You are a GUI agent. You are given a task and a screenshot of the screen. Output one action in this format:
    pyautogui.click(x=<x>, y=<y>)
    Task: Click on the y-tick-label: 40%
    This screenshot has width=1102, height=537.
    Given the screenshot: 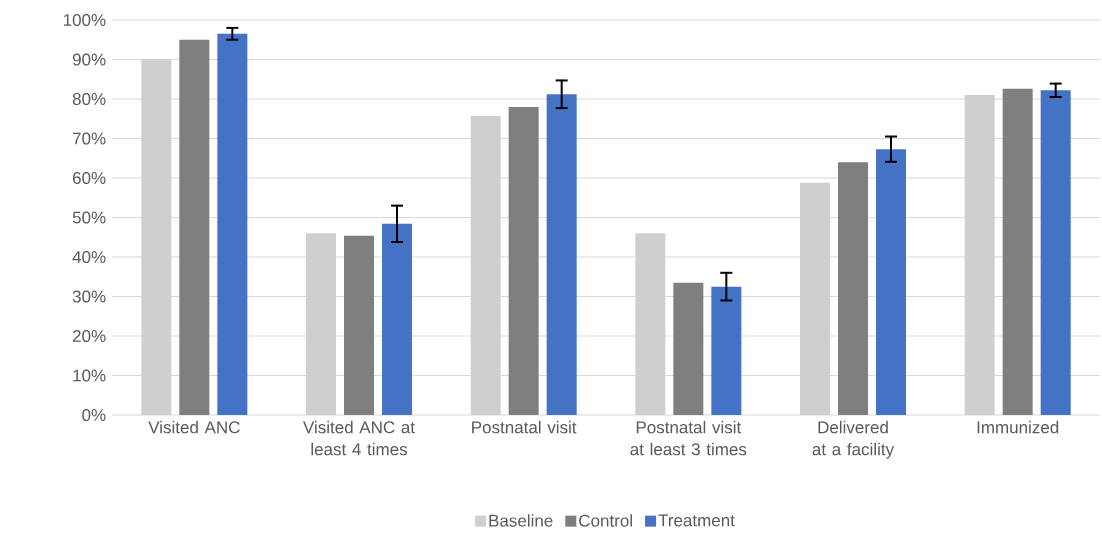 What is the action you would take?
    pyautogui.click(x=89, y=257)
    